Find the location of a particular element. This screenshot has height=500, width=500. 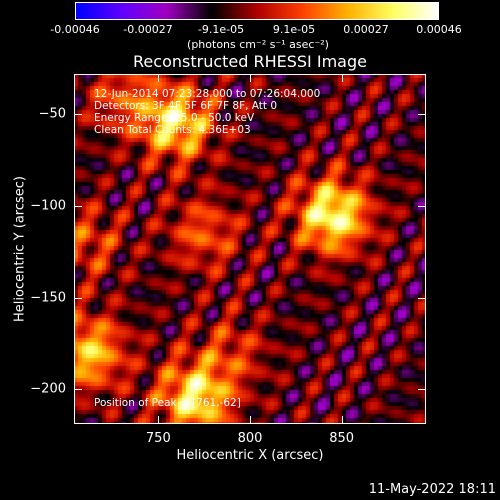

colorbar-tick-label: -9.1e-05 is located at coordinates (221, 29).